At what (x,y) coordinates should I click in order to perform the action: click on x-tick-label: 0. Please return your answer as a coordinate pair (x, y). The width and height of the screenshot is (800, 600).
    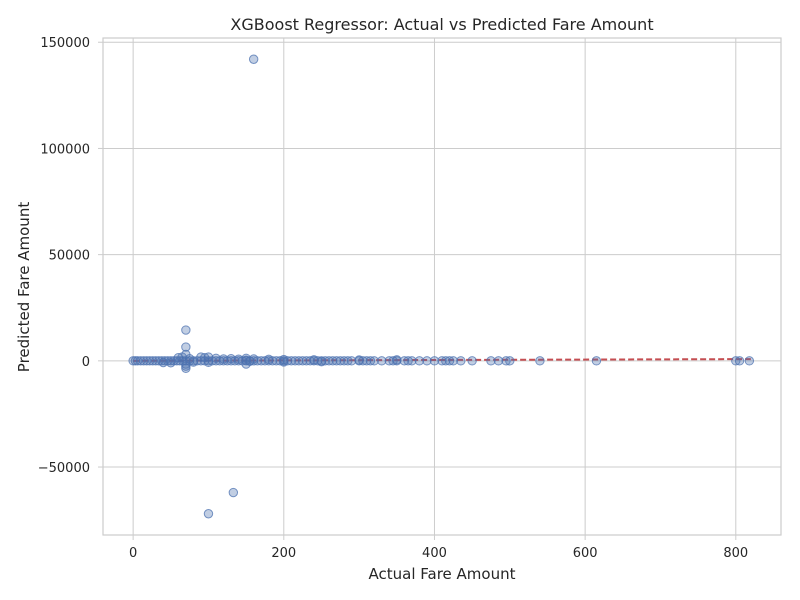
    Looking at the image, I should click on (133, 553).